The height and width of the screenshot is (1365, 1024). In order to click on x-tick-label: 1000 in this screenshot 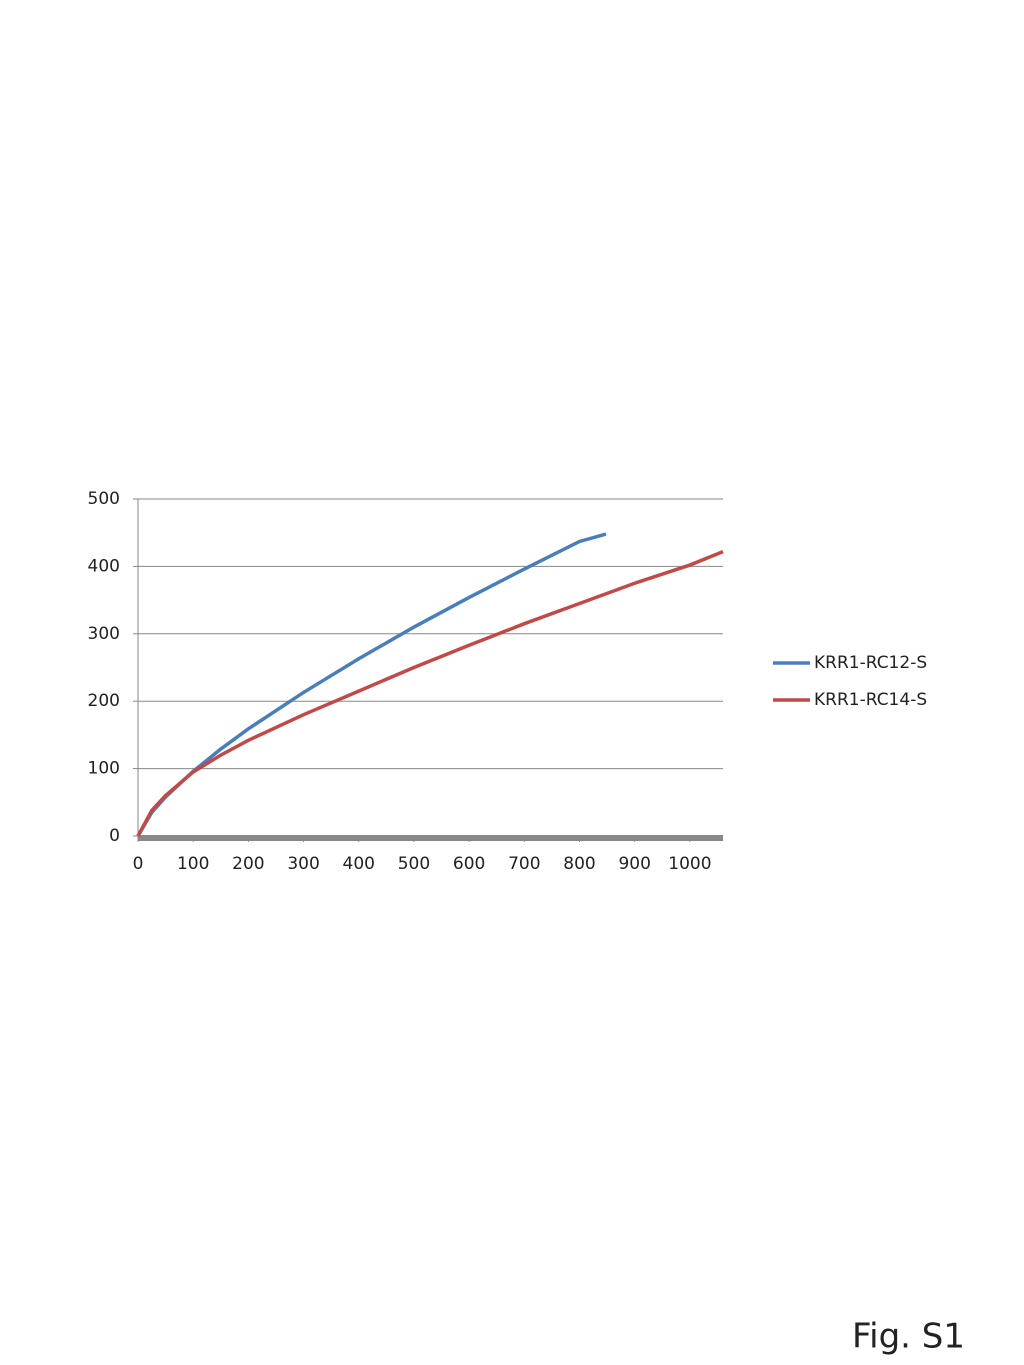, I will do `click(689, 864)`.